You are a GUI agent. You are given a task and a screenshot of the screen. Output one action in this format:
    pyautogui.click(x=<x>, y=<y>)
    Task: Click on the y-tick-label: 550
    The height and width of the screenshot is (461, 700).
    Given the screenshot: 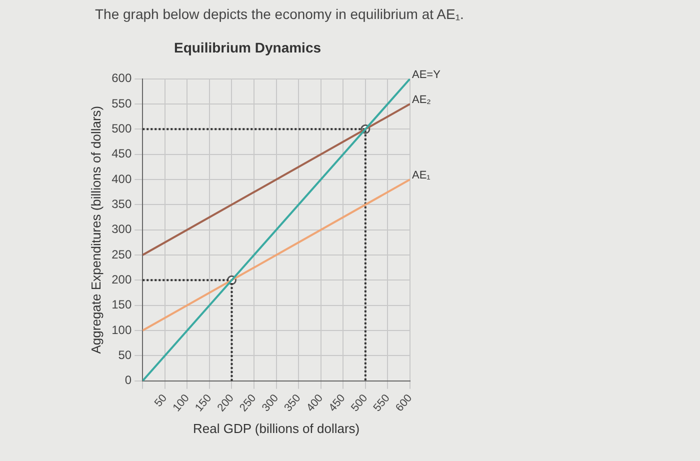 What is the action you would take?
    pyautogui.click(x=122, y=103)
    